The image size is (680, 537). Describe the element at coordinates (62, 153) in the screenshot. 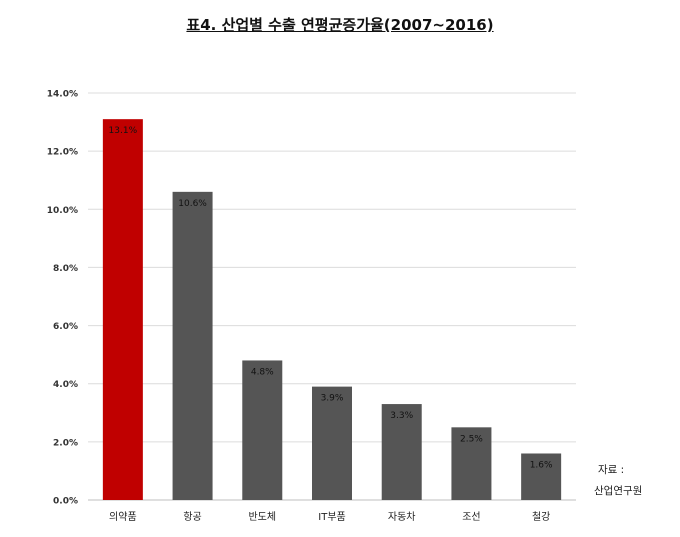

I see `y-tick-label: 12.0%` at that location.